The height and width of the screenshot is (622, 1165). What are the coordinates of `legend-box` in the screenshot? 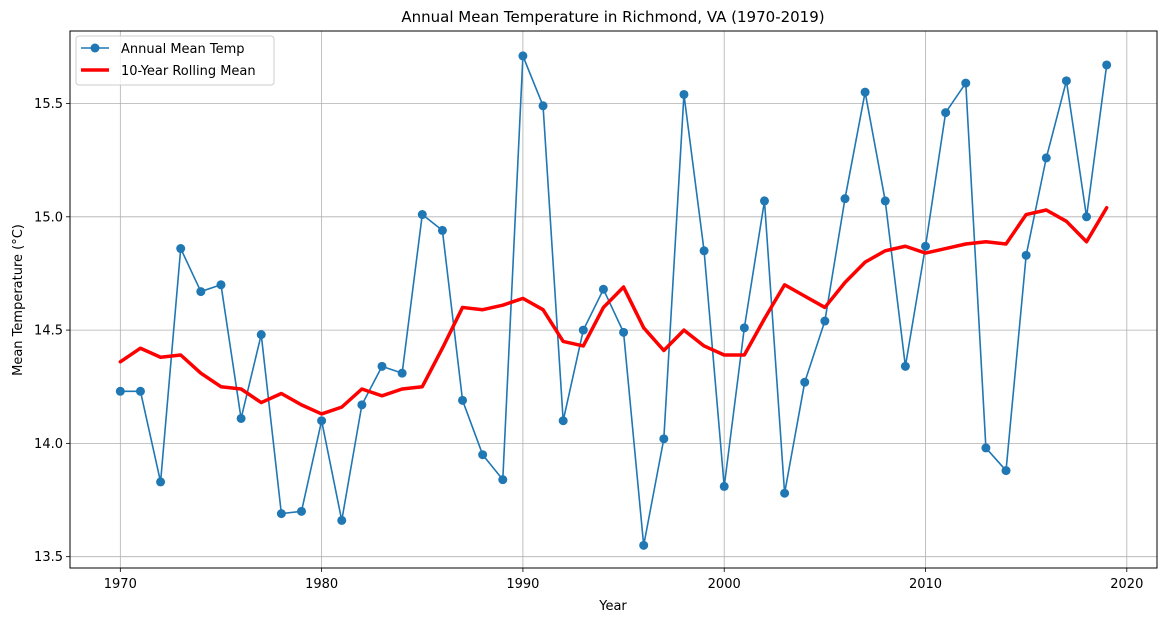 It's located at (175, 60).